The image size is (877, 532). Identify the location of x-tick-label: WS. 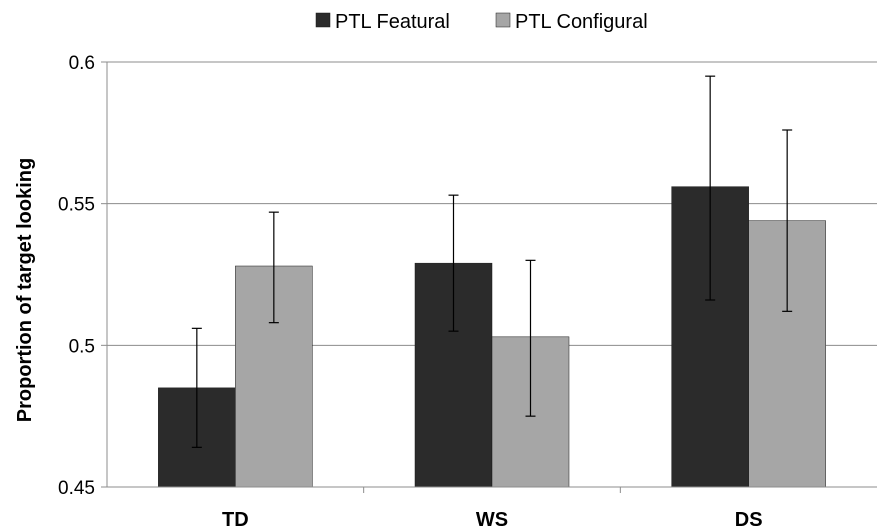
(492, 520).